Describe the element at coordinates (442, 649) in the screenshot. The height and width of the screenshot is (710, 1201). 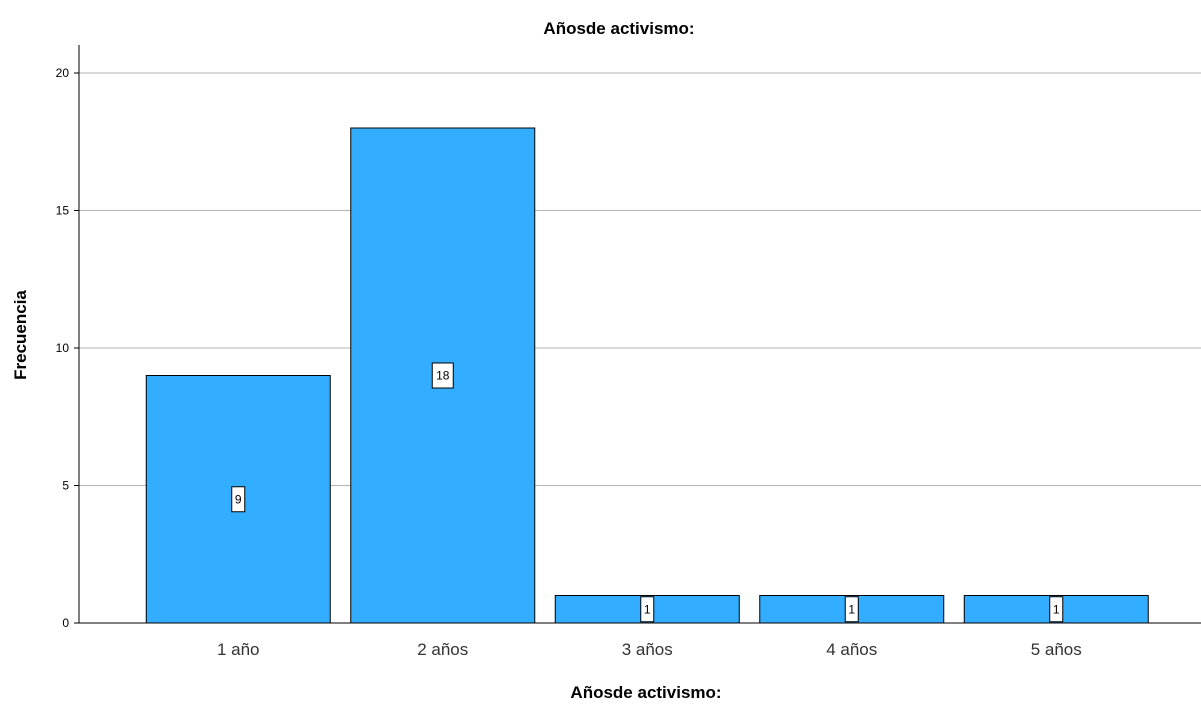
I see `x-tick-label: 2 años` at that location.